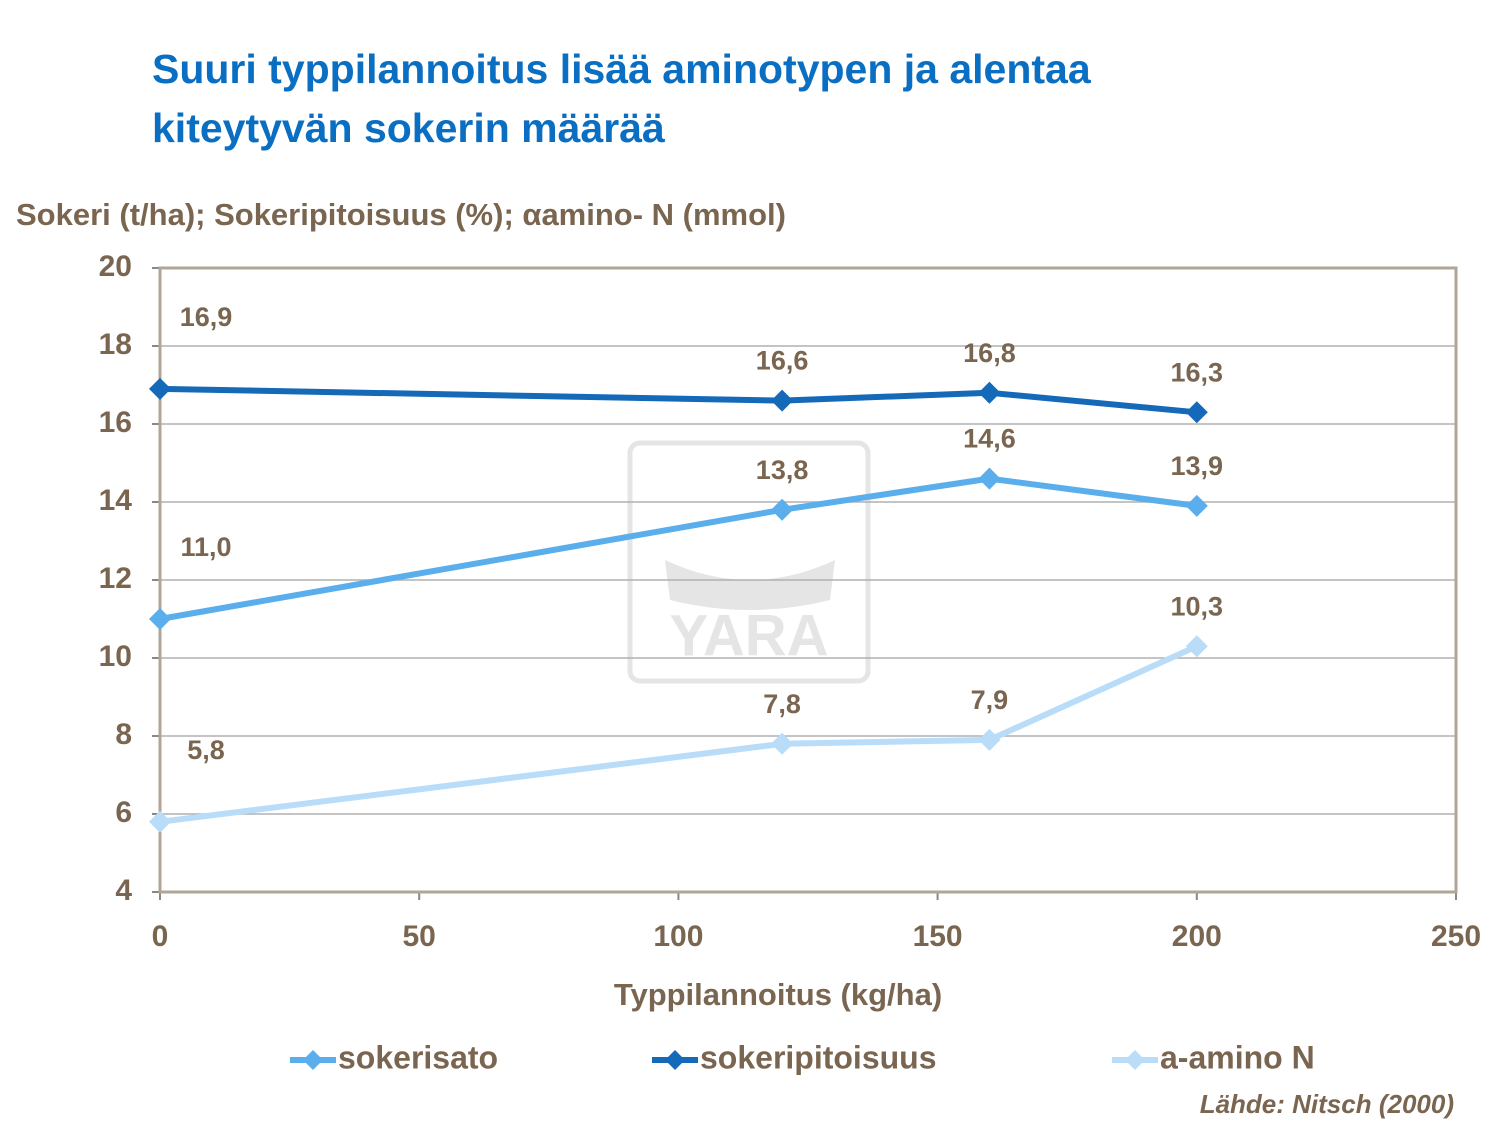 The image size is (1500, 1126). What do you see at coordinates (750, 585) in the screenshot?
I see `watermark-ship` at bounding box center [750, 585].